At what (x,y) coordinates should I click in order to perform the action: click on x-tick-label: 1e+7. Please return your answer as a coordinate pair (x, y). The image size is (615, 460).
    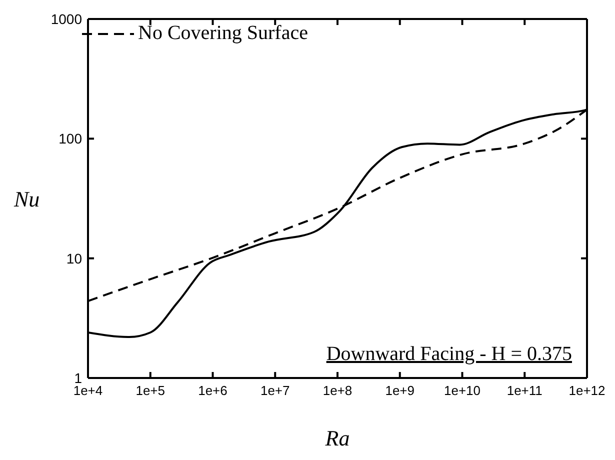
    Looking at the image, I should click on (275, 390).